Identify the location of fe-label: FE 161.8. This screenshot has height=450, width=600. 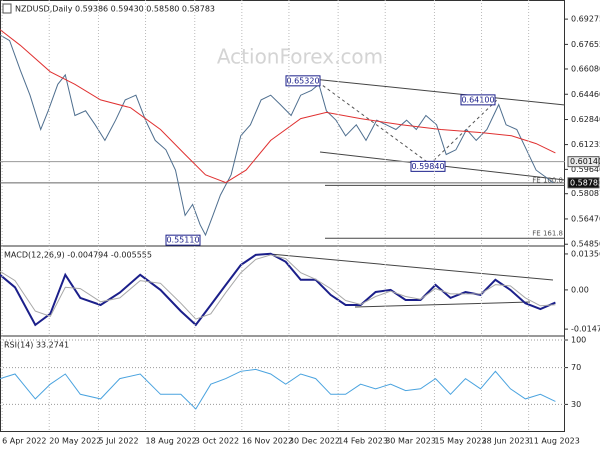
(547, 233).